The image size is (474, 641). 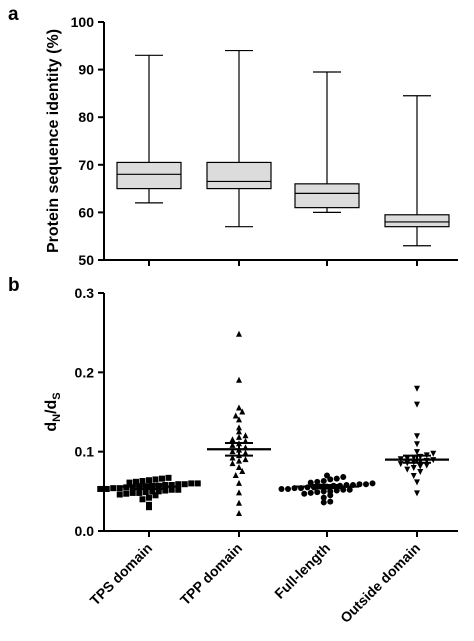 I want to click on box-outside-domain, so click(x=417, y=171).